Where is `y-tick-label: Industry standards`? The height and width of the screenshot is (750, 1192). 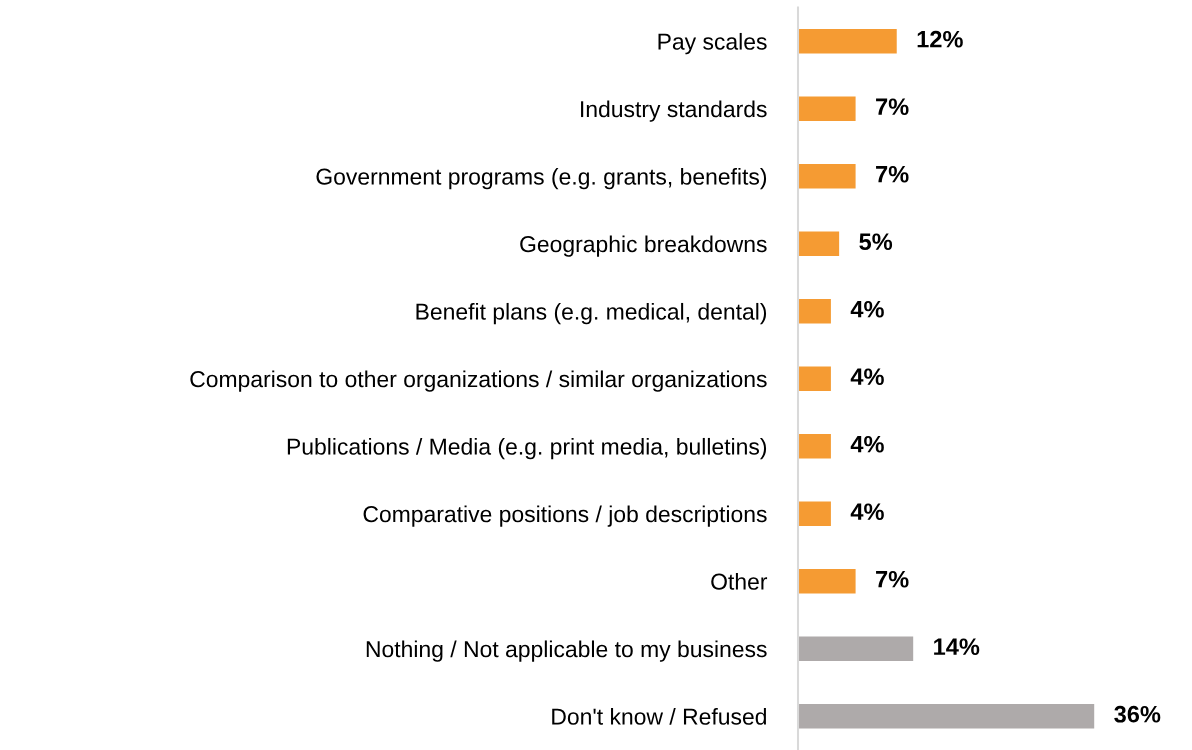 y-tick-label: Industry standards is located at coordinates (674, 111).